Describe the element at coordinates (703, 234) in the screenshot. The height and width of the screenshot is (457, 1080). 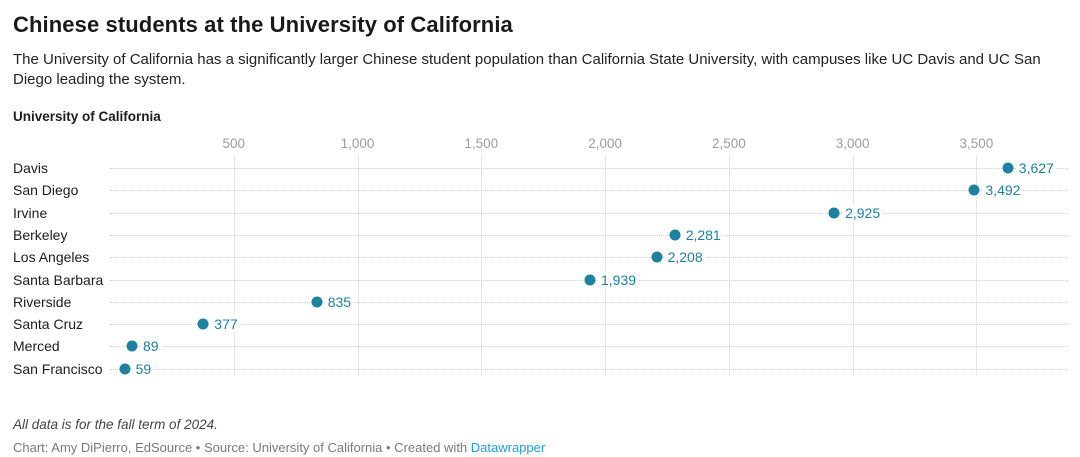
I see `value-label: 2,281` at that location.